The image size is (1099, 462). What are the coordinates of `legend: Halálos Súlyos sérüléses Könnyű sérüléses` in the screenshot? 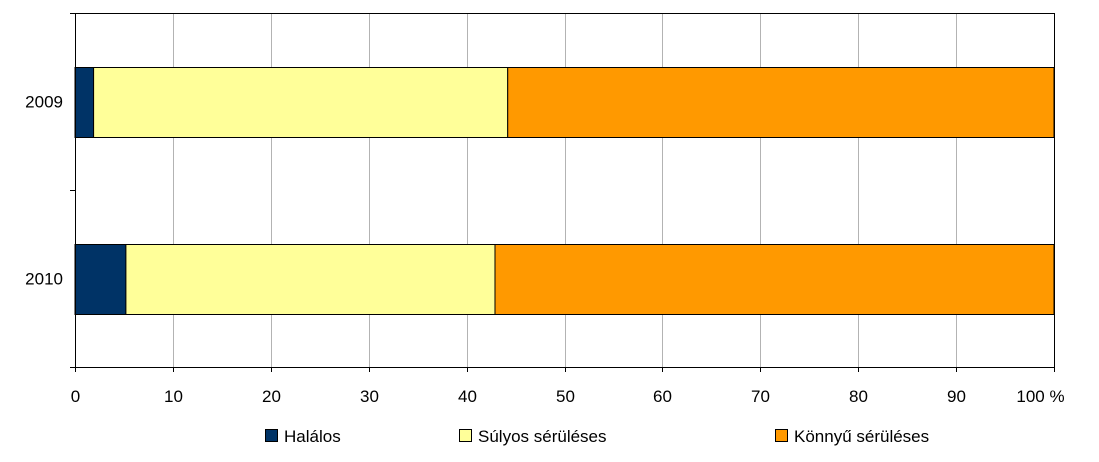 It's located at (597, 436).